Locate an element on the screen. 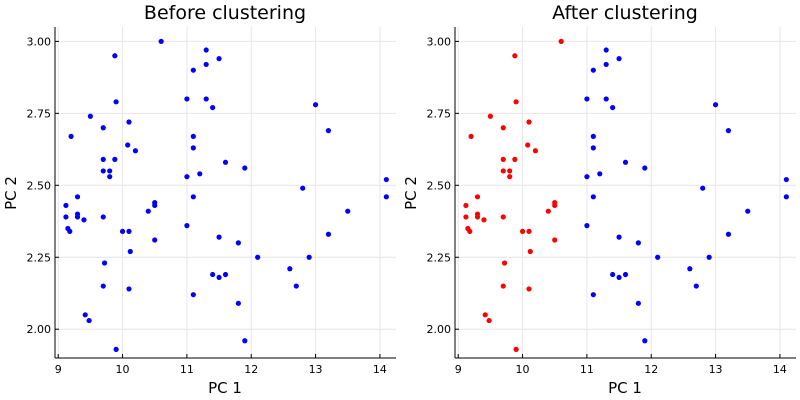 The height and width of the screenshot is (400, 800). x-tick-label: 14 is located at coordinates (380, 369).